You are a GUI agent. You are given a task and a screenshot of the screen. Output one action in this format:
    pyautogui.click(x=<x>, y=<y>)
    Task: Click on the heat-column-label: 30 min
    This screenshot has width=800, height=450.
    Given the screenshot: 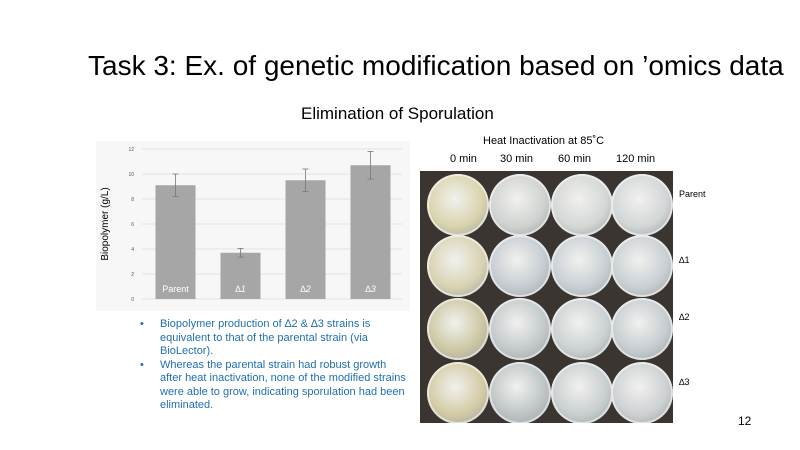 What is the action you would take?
    pyautogui.click(x=517, y=159)
    